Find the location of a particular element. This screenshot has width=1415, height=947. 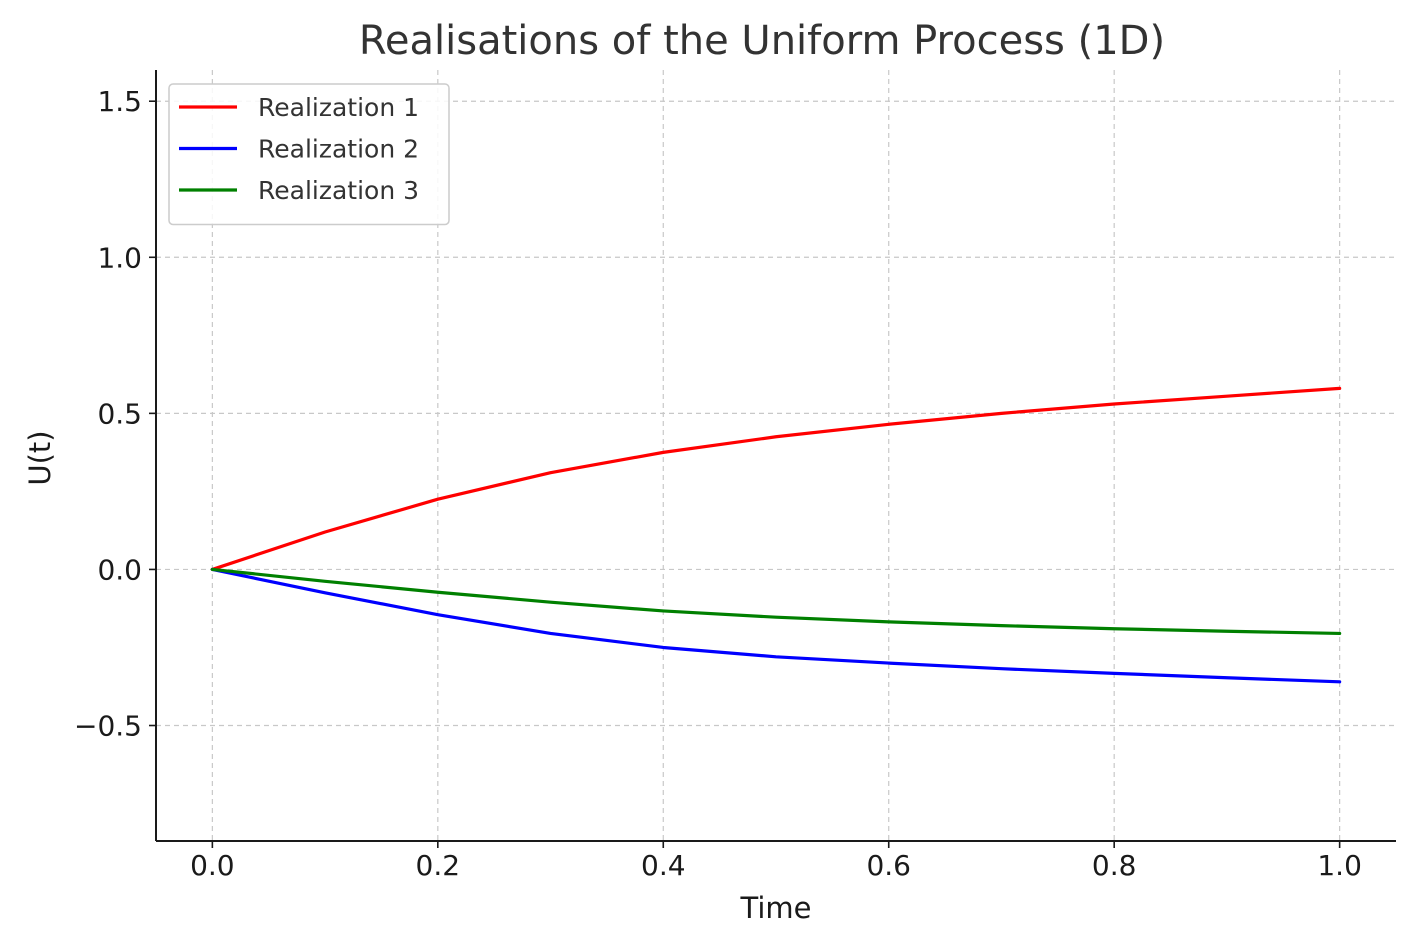

x-tick-label: 1.0 is located at coordinates (1339, 865).